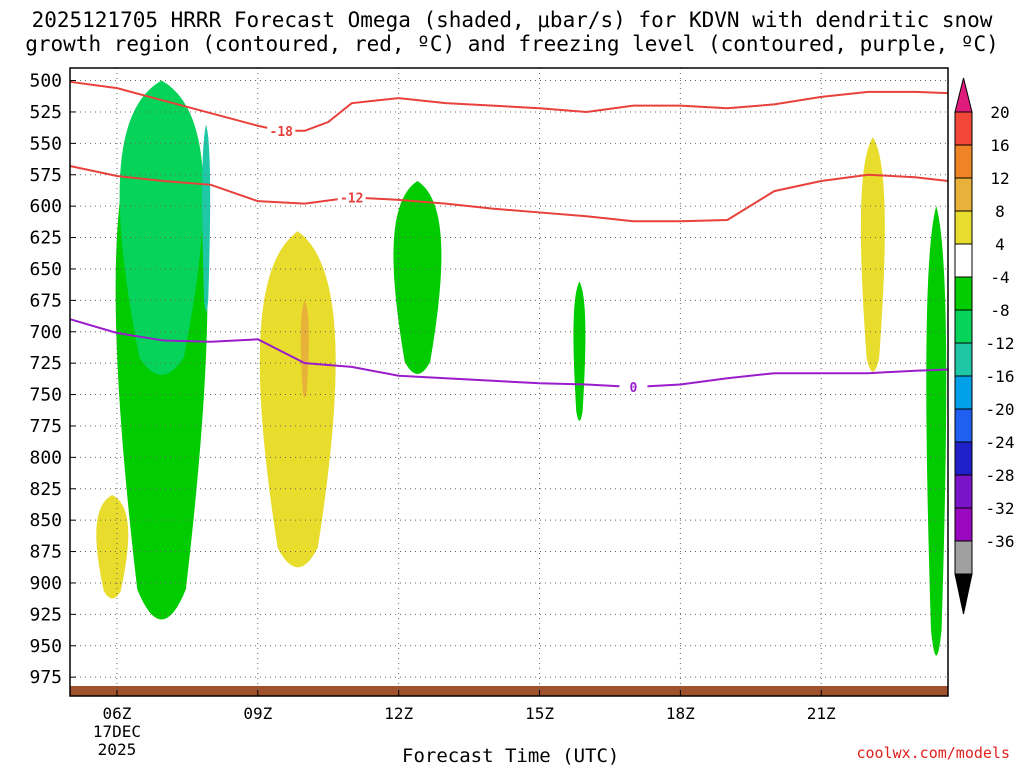  I want to click on colorbar-tick-label: -8, so click(999, 310).